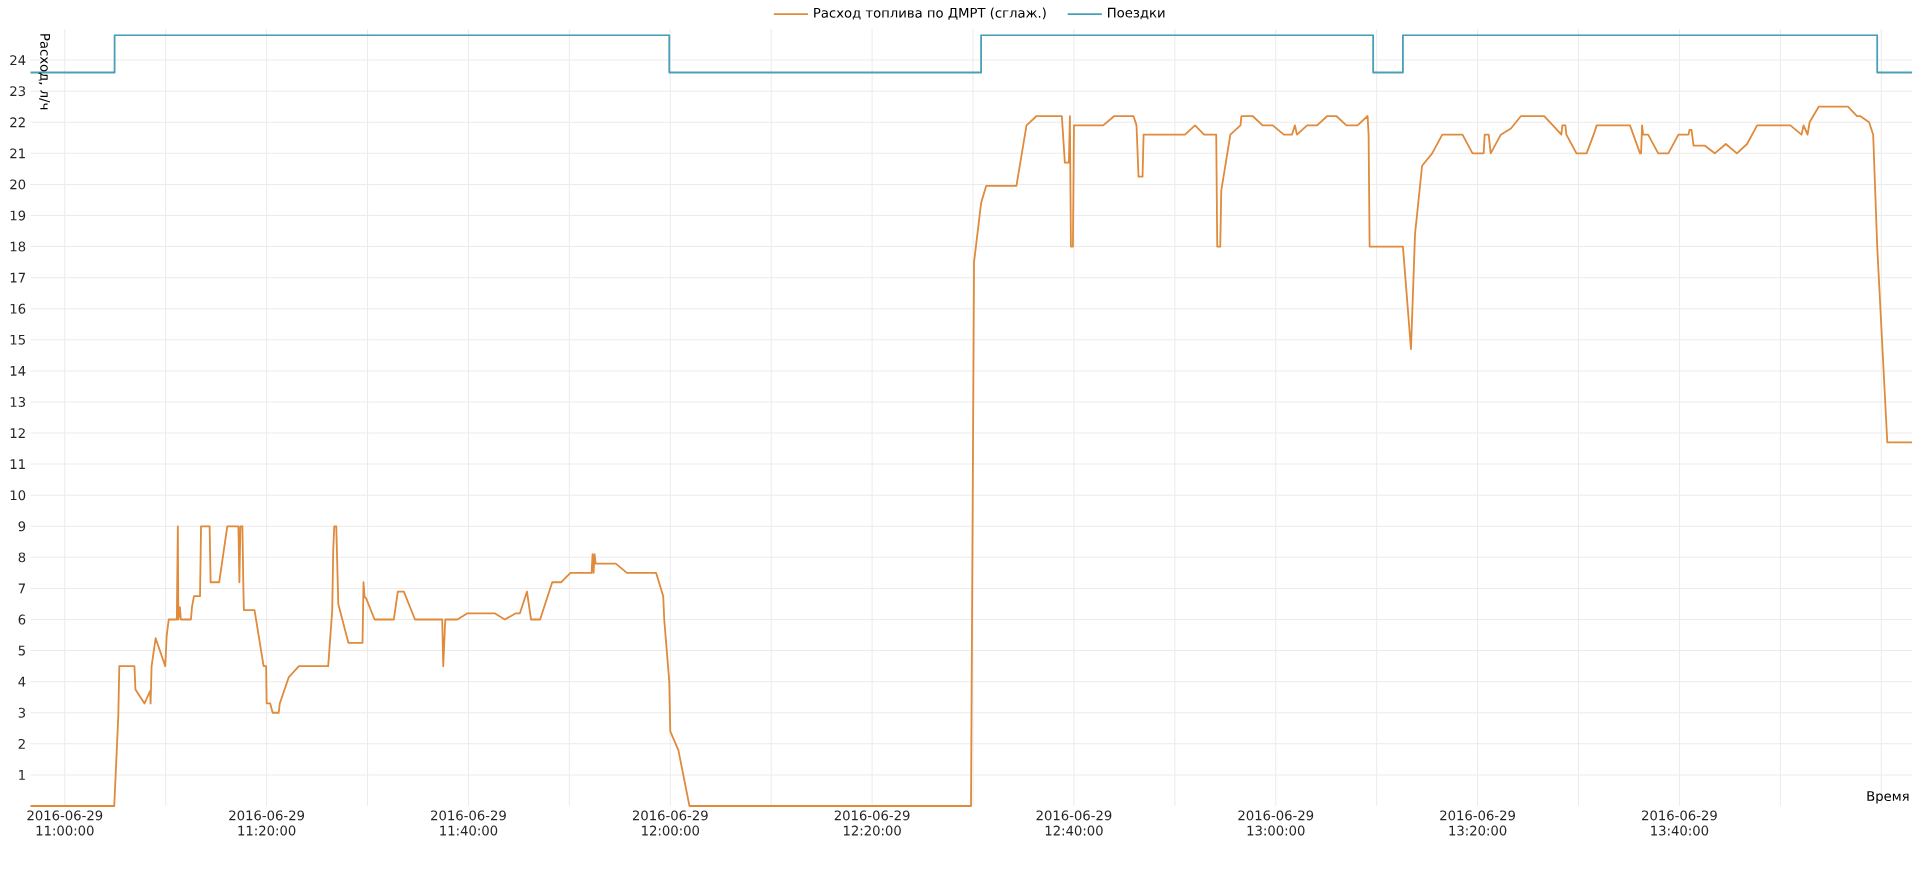 The image size is (1912, 874). Describe the element at coordinates (17, 153) in the screenshot. I see `y-tick-label: 21` at that location.